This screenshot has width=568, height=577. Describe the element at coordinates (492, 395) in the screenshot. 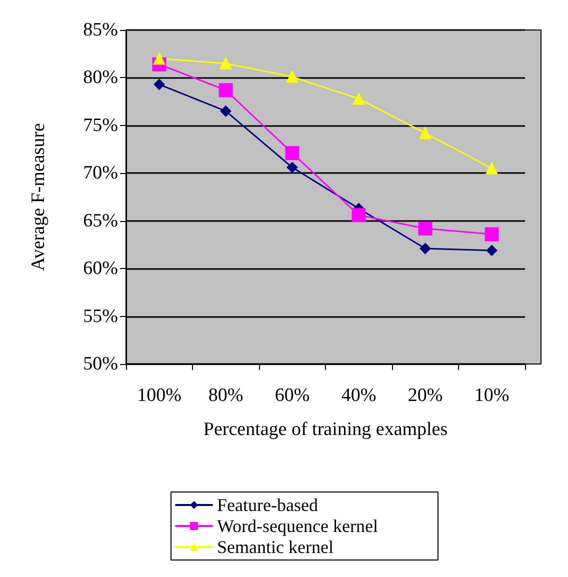

I see `x-tick-label: 10%` at that location.